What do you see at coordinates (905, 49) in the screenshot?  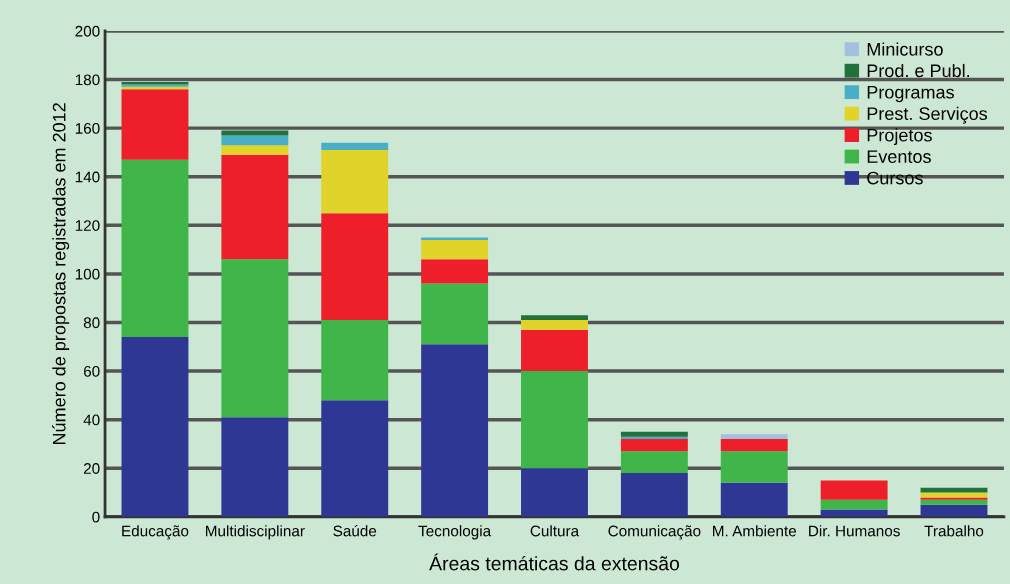 I see `legend-label: Minicurso` at bounding box center [905, 49].